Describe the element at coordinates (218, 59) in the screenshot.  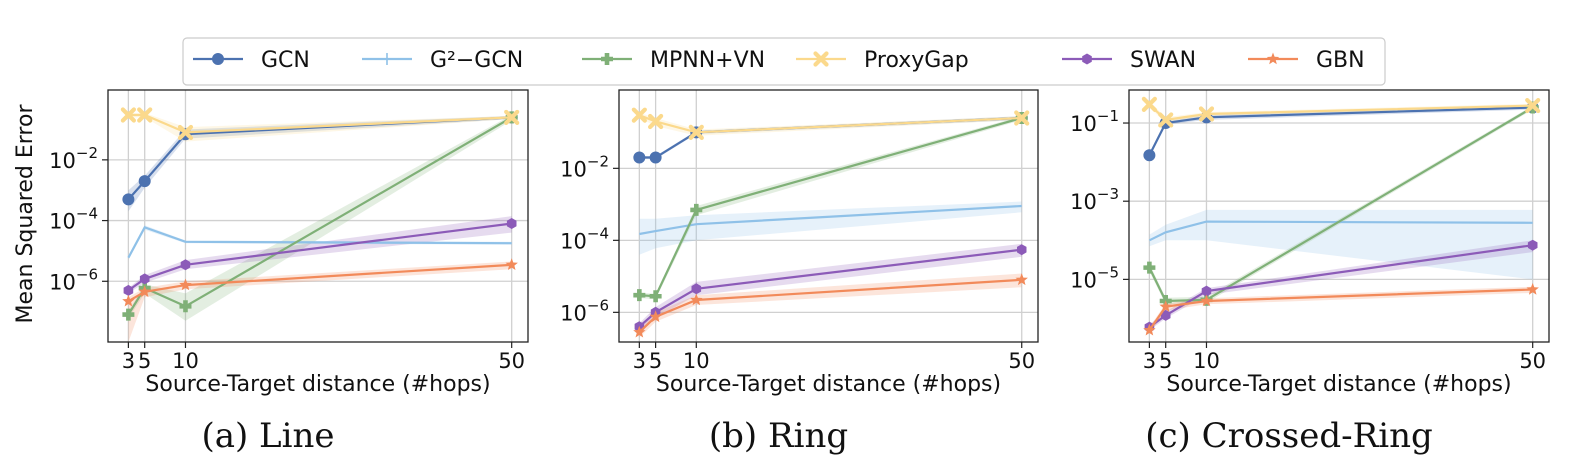
I see `legend-marker-gcn` at that location.